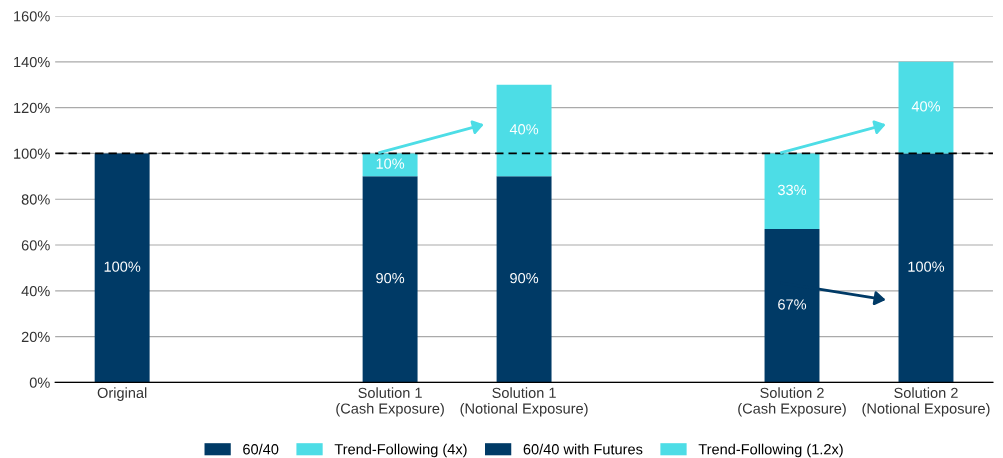  I want to click on y-tick-label: 100%, so click(32, 153).